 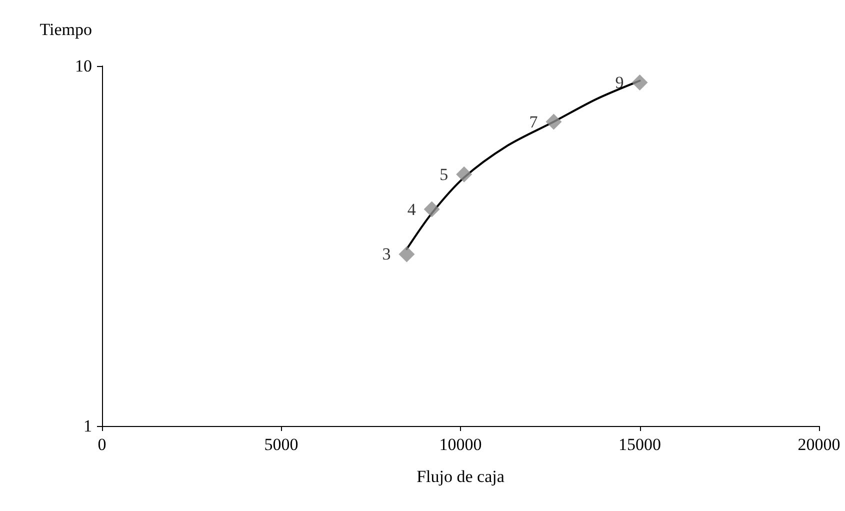 What do you see at coordinates (281, 444) in the screenshot?
I see `x-tick-label: 5000` at bounding box center [281, 444].